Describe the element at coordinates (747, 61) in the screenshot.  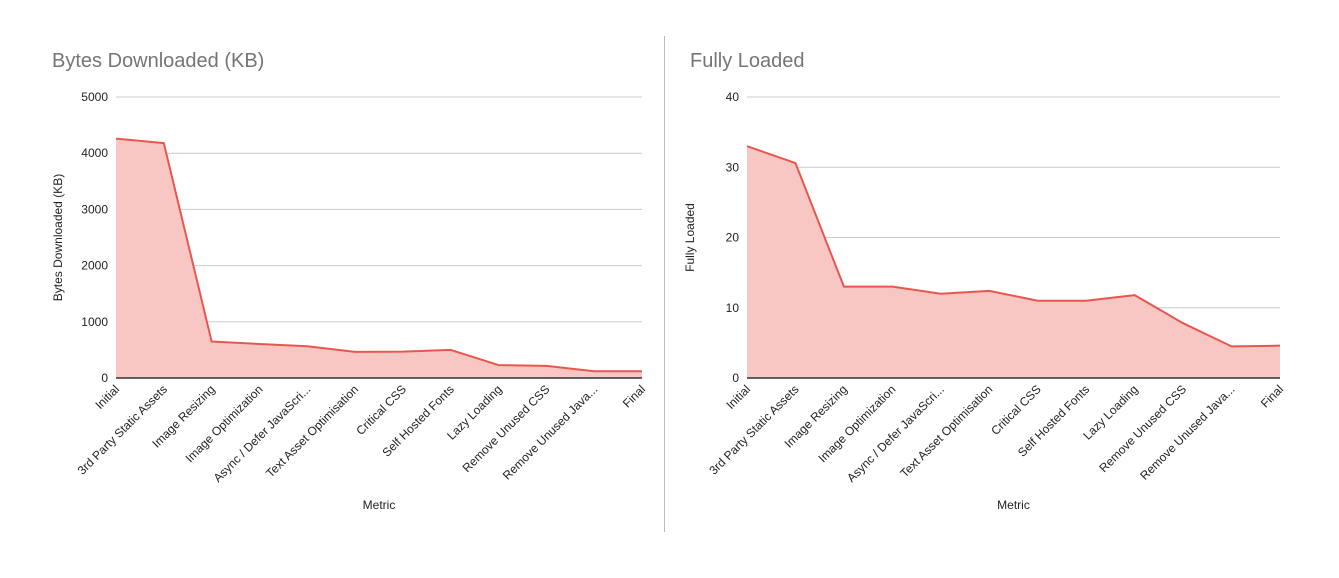
I see `chart-title: Fully Loaded` at that location.